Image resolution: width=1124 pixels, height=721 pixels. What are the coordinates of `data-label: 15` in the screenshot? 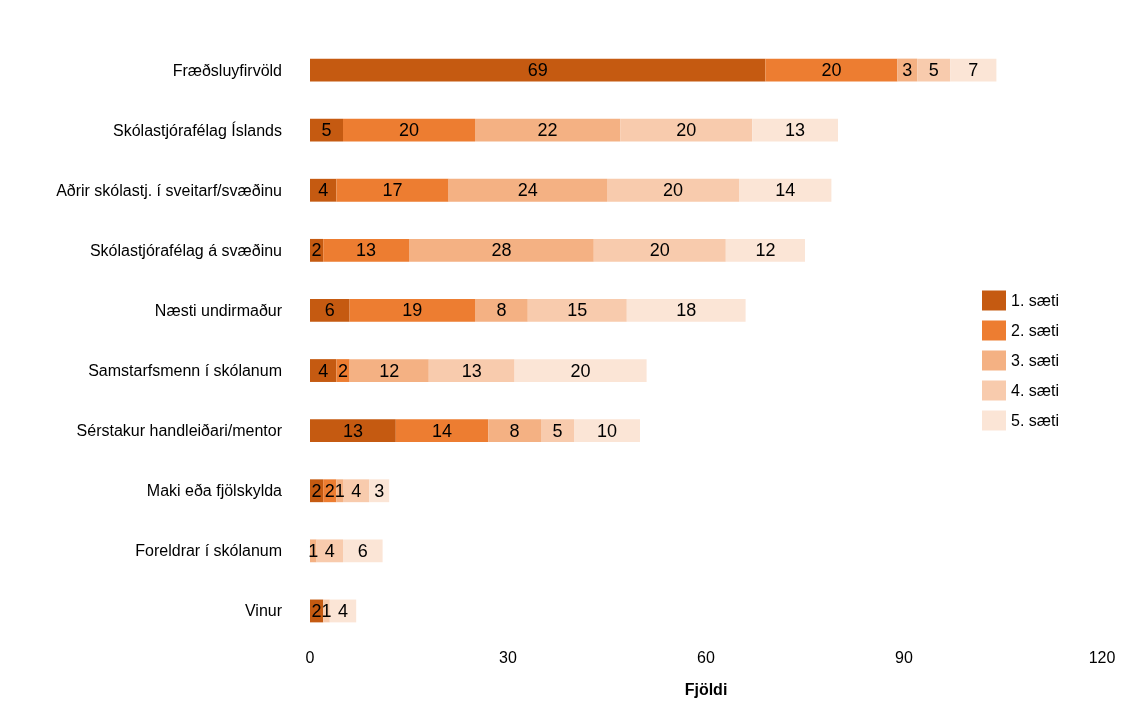 It's located at (577, 310).